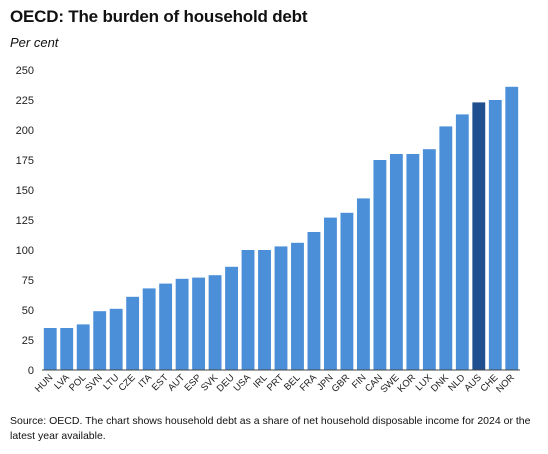  What do you see at coordinates (111, 382) in the screenshot?
I see `x-tick-label: LTU` at bounding box center [111, 382].